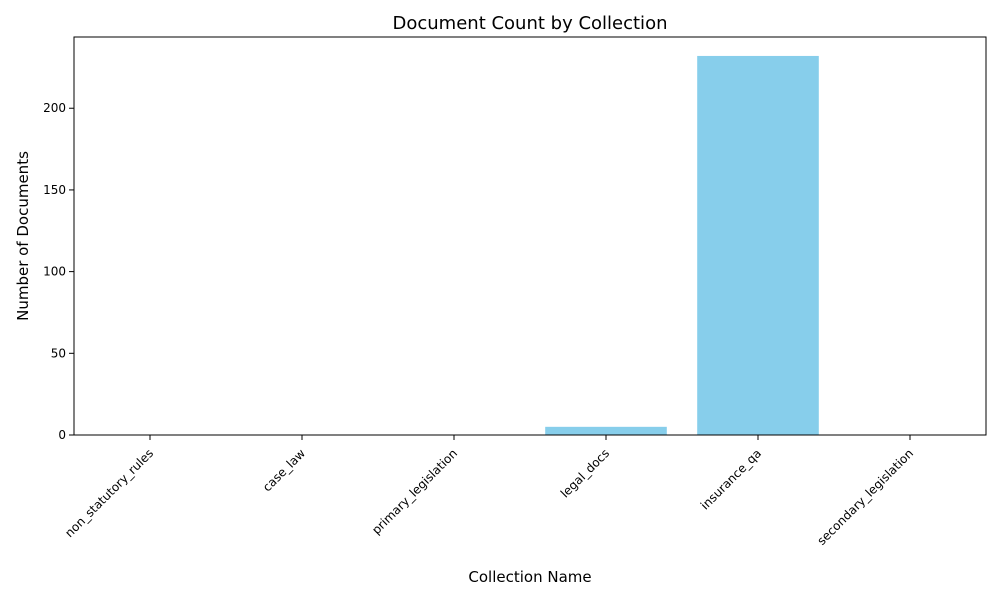  I want to click on x-tick-label: primary_legislation, so click(414, 491).